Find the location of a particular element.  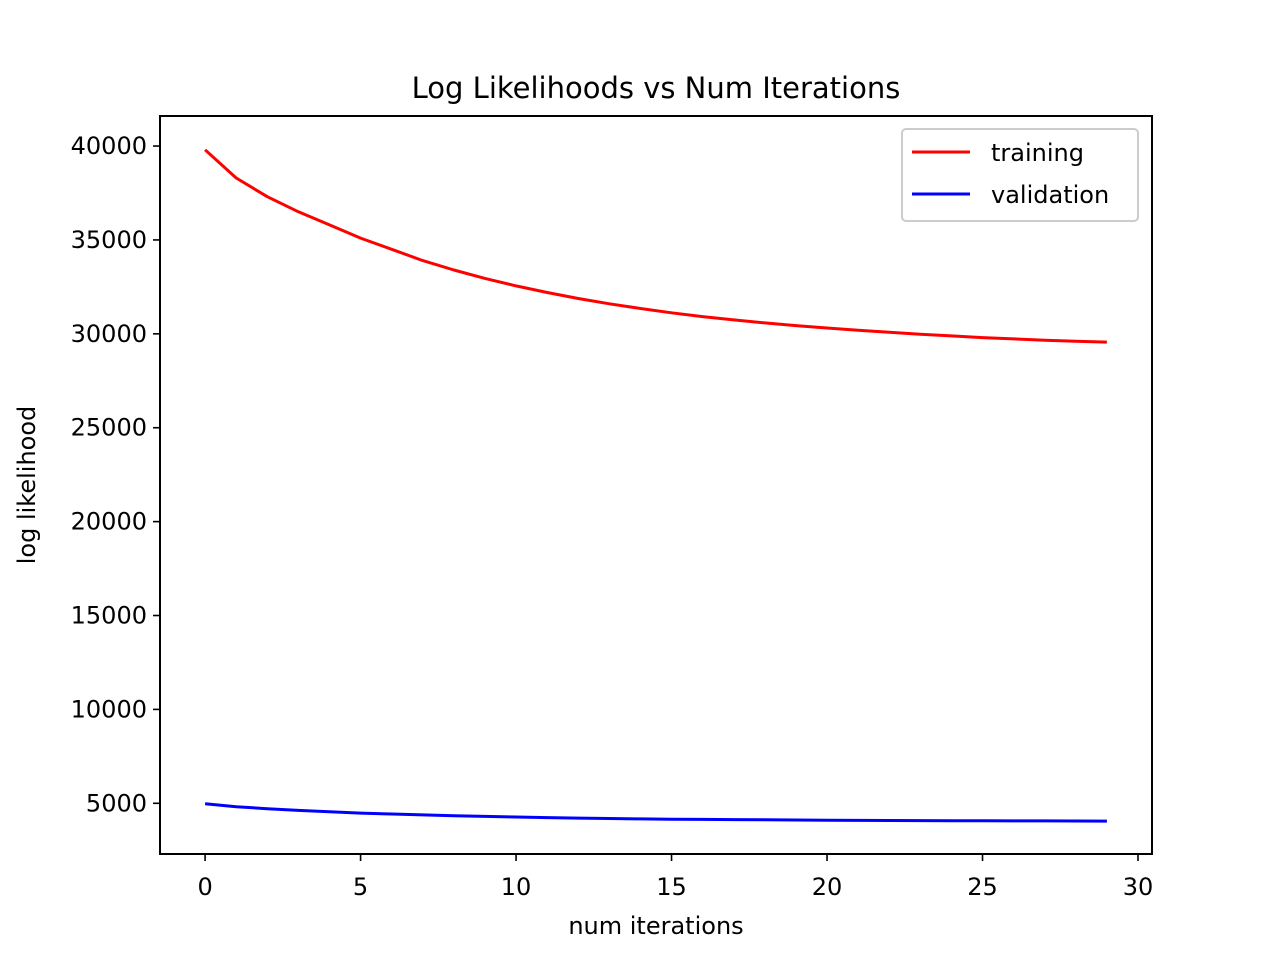

x-axis: 0 5 10 15 20 25 30 is located at coordinates (675, 877).